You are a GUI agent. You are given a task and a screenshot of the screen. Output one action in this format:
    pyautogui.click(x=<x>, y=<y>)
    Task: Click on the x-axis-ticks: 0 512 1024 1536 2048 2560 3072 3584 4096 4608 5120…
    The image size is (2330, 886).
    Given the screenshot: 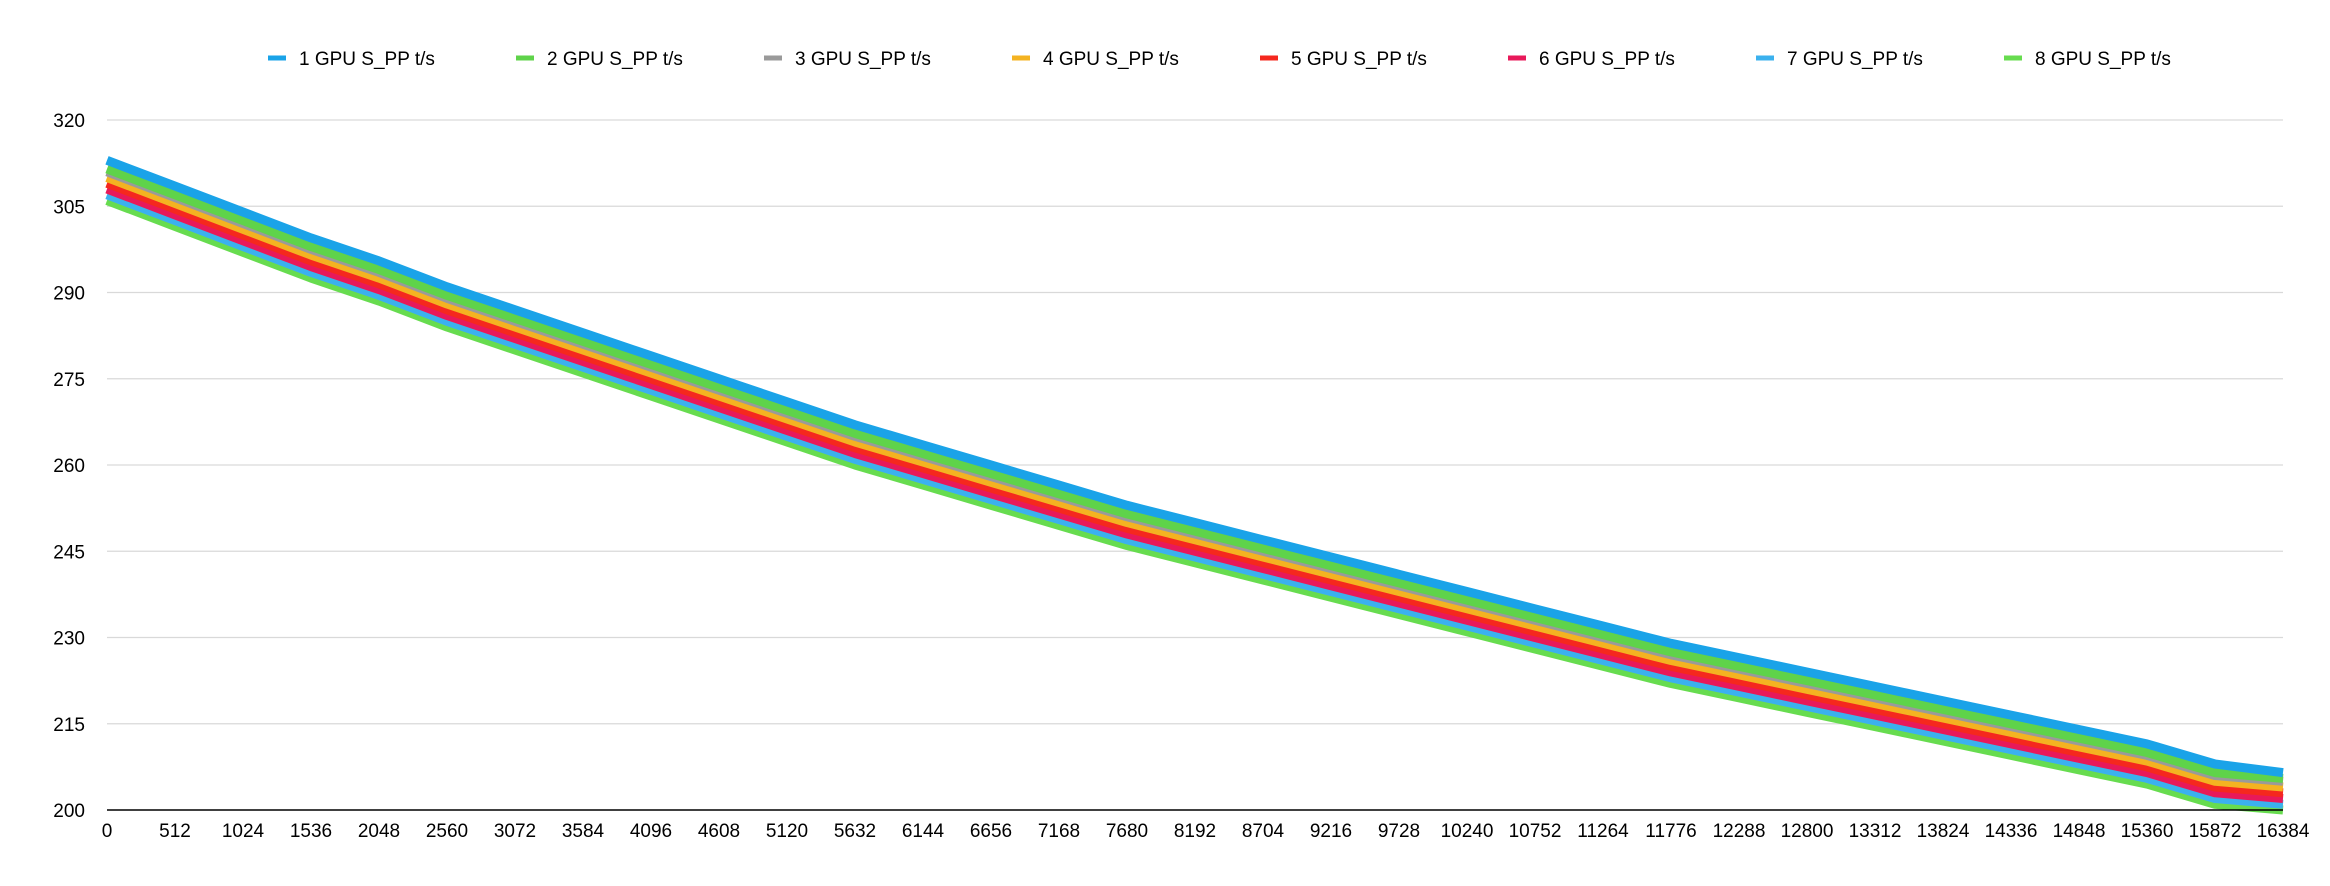 What is the action you would take?
    pyautogui.click(x=1206, y=831)
    